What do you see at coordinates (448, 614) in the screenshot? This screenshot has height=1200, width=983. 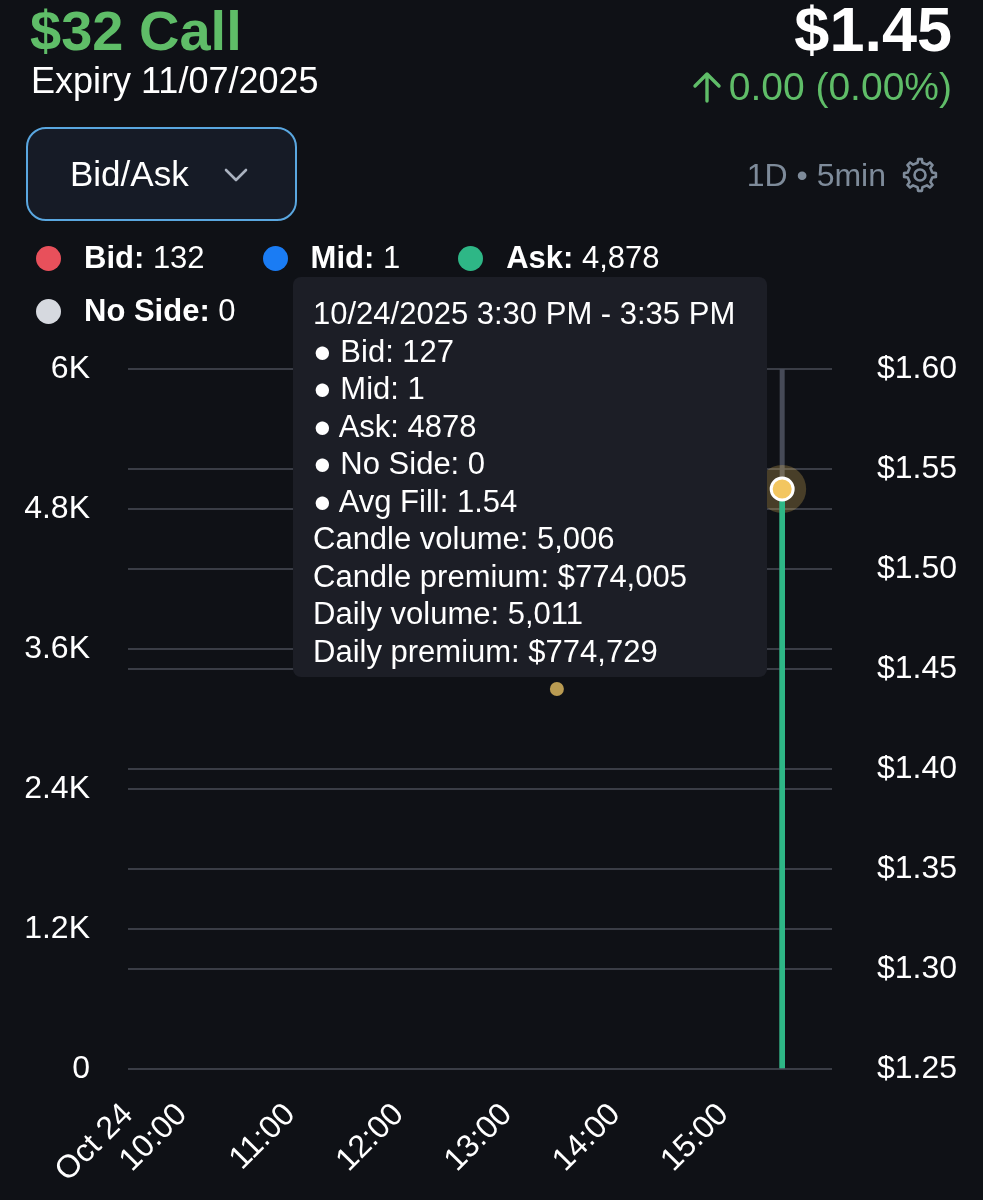 I see `annotation: Daily volume: 5,011` at bounding box center [448, 614].